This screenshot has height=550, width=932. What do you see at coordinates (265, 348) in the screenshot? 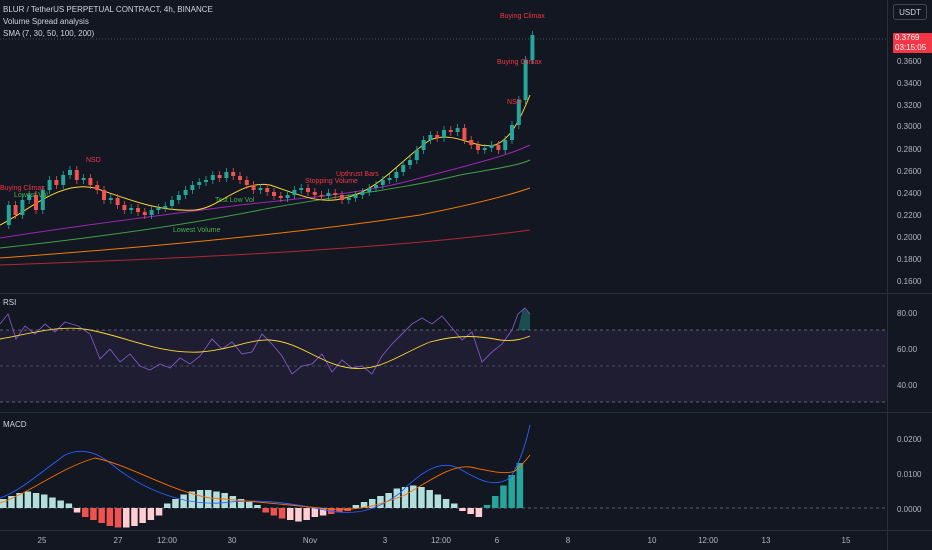
I see `rsi-ma-line` at bounding box center [265, 348].